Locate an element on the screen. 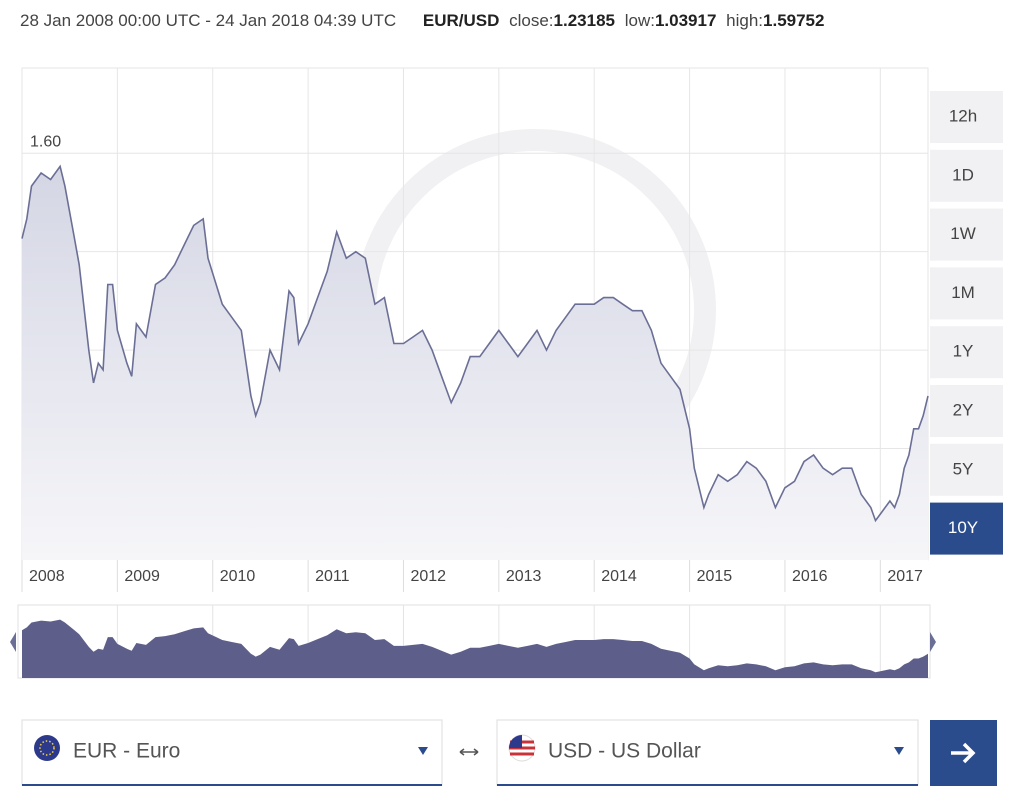 Image resolution: width=1024 pixels, height=806 pixels. low-label: low: is located at coordinates (640, 20).